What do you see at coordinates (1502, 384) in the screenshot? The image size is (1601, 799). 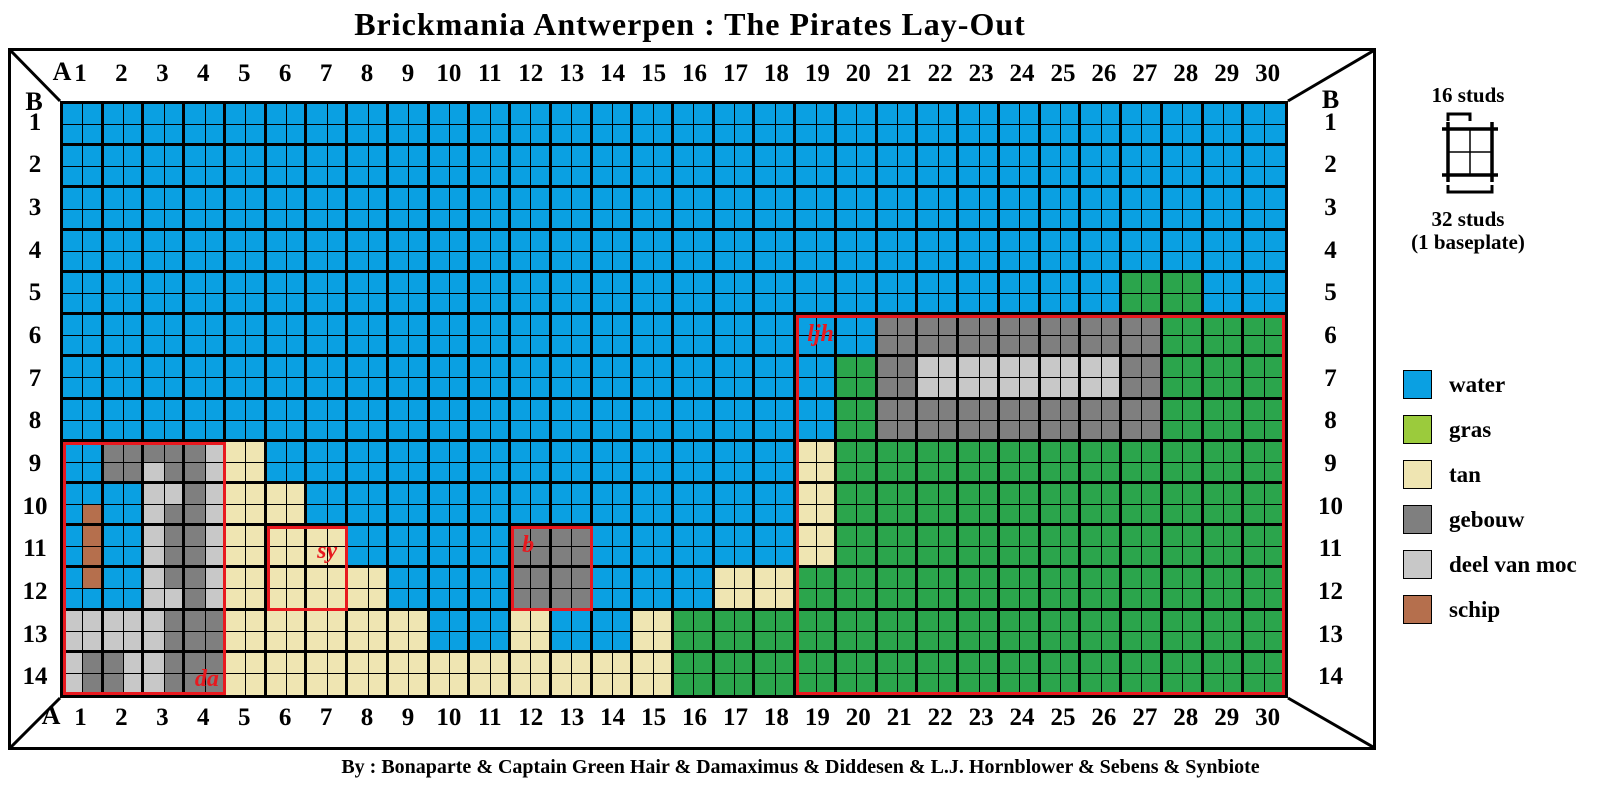 I see `legend-item-water: water` at bounding box center [1502, 384].